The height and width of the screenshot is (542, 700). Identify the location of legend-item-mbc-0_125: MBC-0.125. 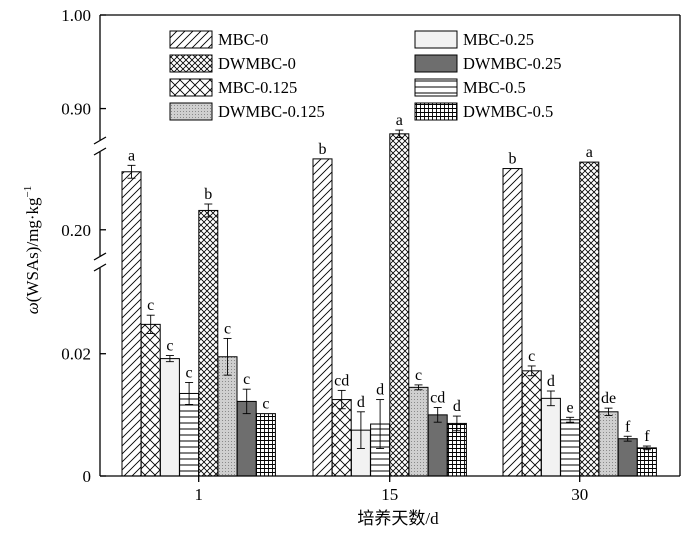
(233, 87).